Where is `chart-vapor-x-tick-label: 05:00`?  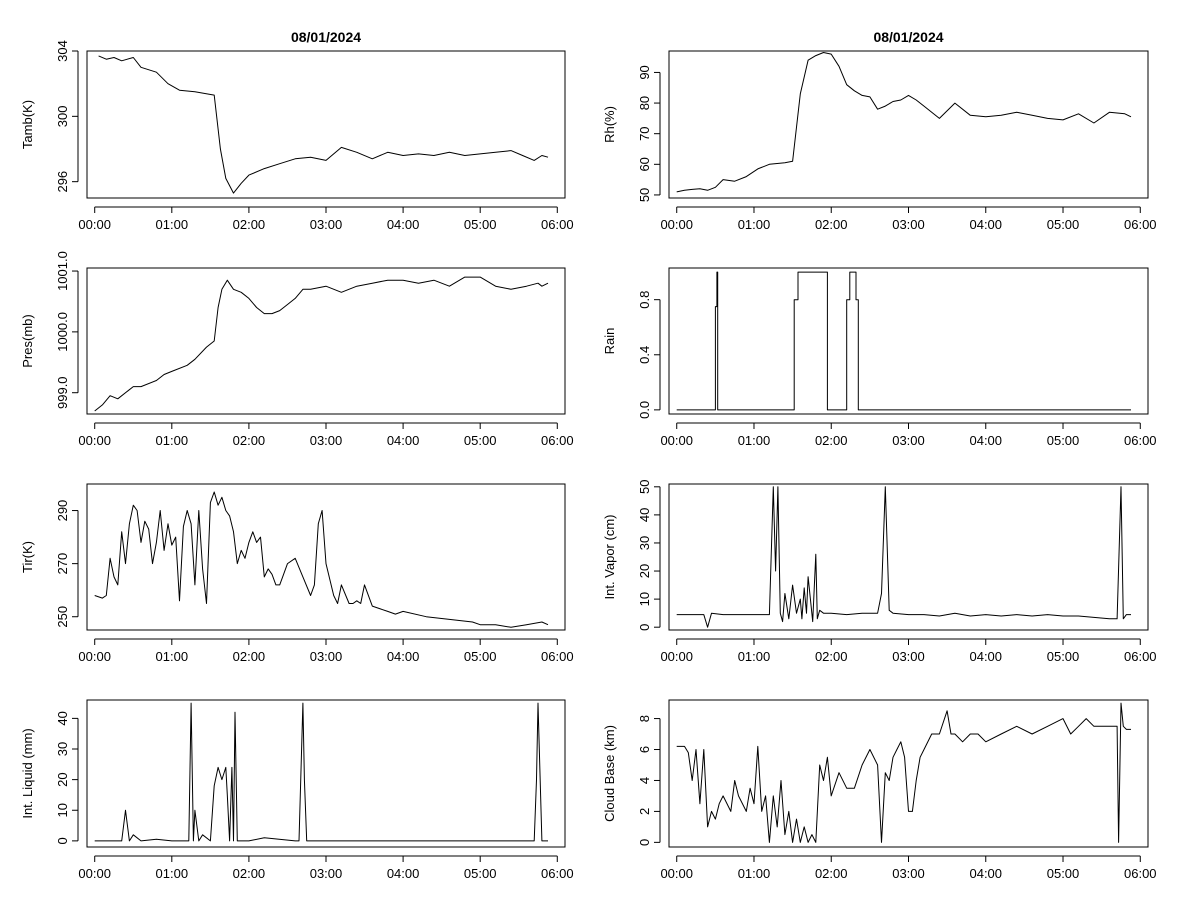
chart-vapor-x-tick-label: 05:00 is located at coordinates (1063, 656).